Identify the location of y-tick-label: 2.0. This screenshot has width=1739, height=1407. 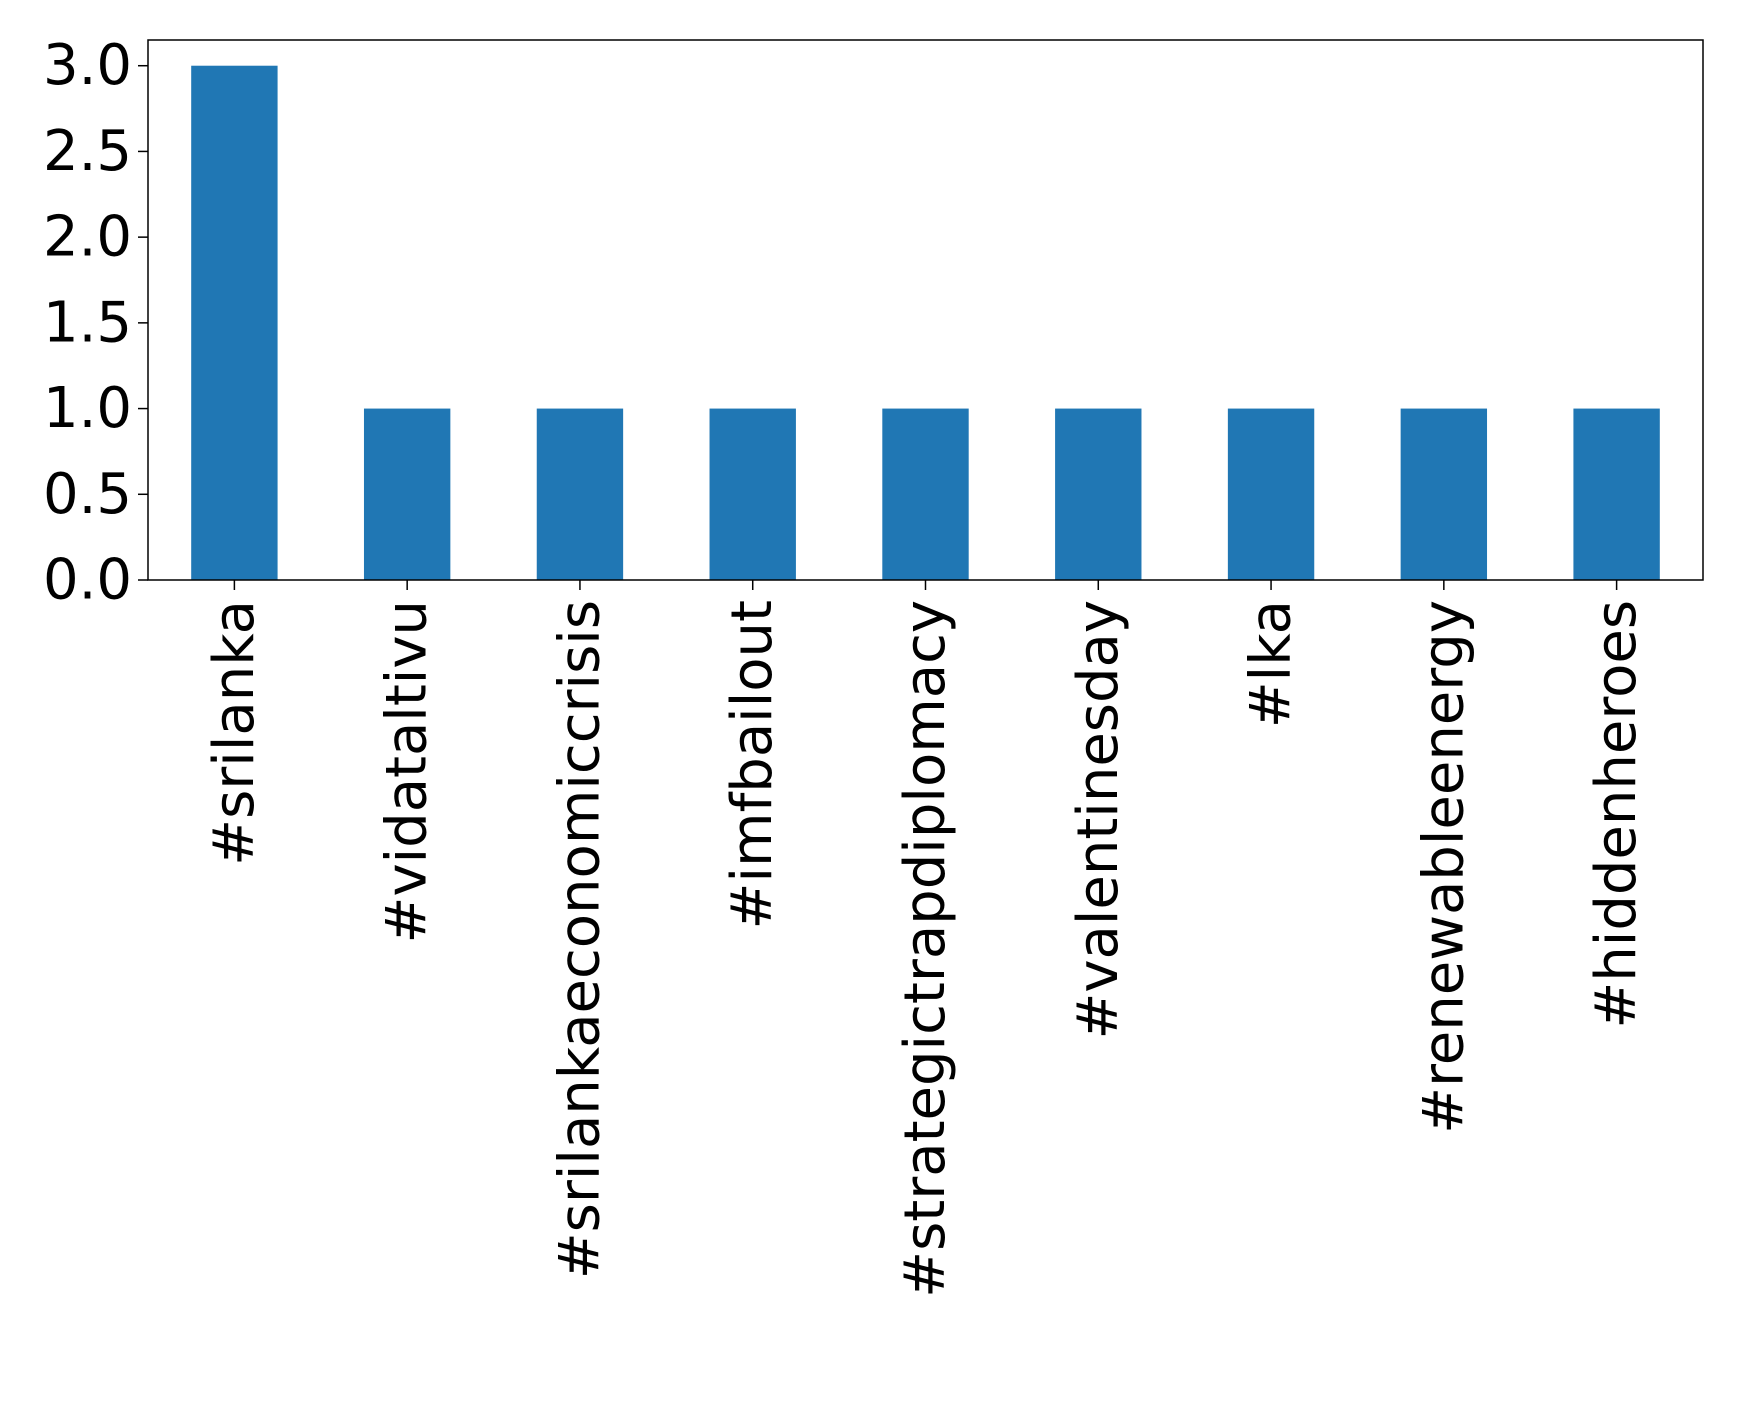
(87, 237).